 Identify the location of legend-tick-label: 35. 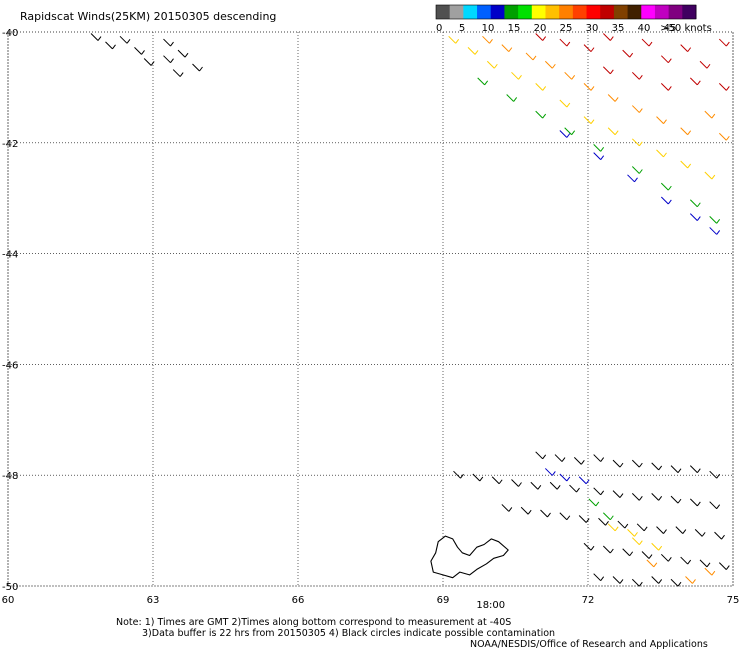
(618, 28).